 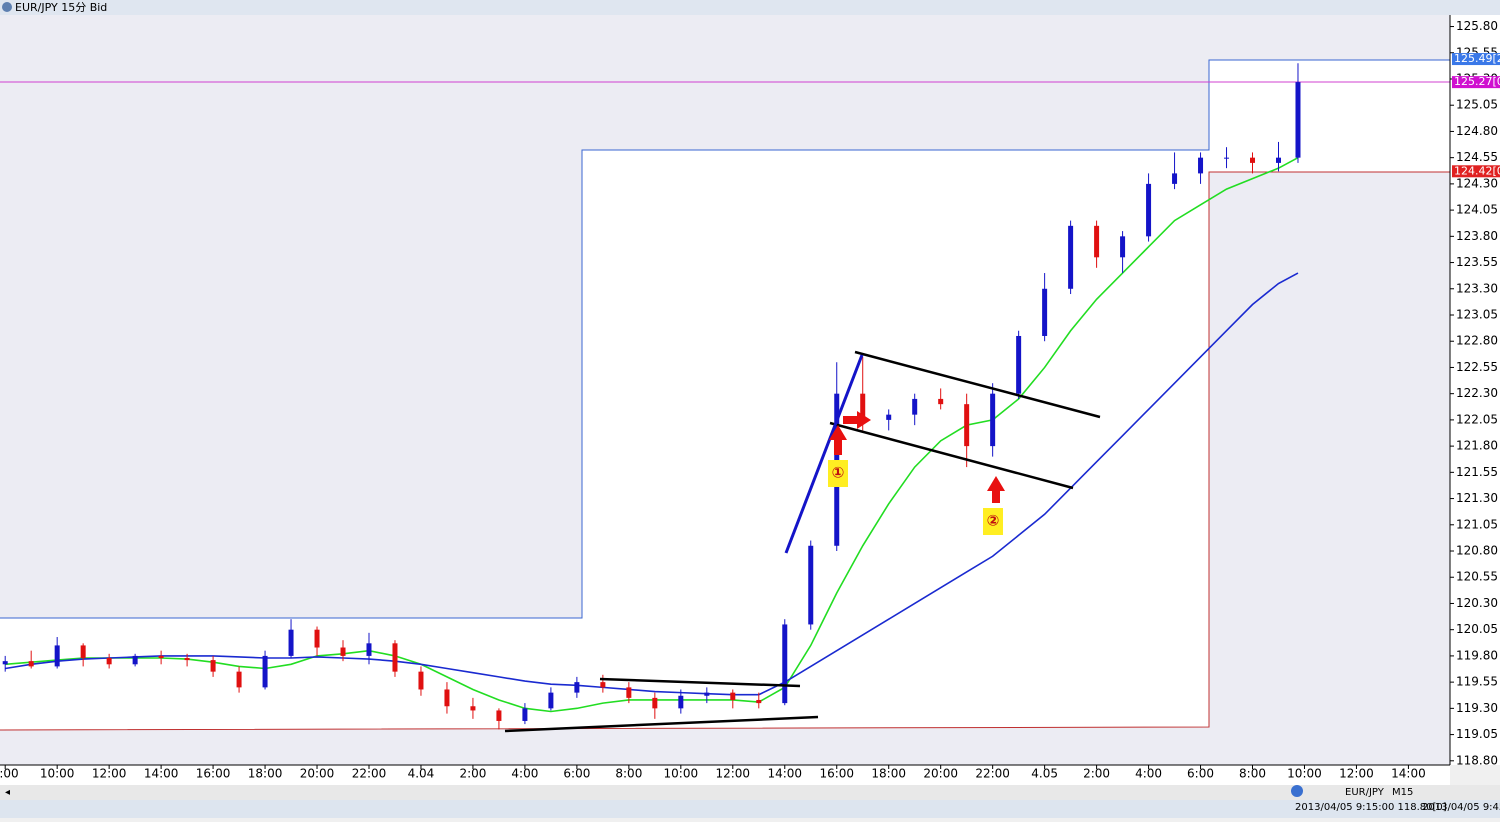 I want to click on y-tick-label: 120.30, so click(x=1477, y=603).